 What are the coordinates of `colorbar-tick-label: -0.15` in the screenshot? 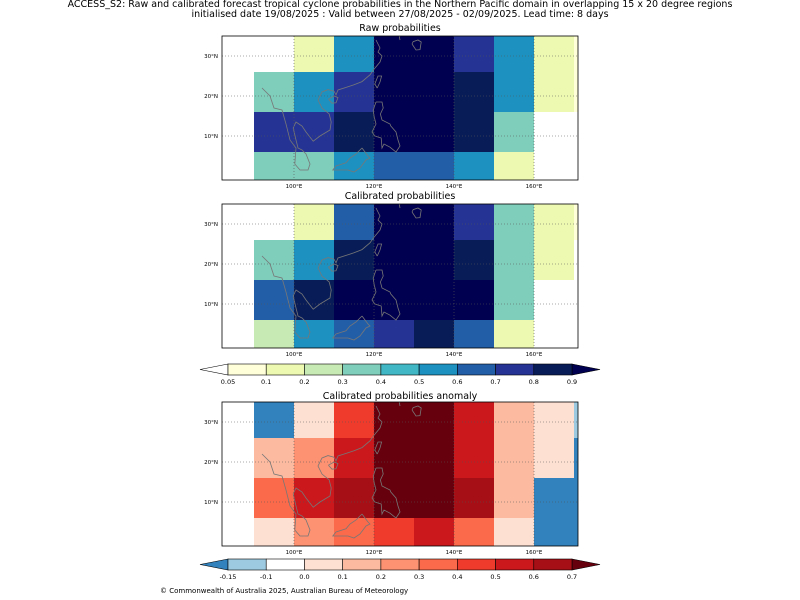 It's located at (228, 577).